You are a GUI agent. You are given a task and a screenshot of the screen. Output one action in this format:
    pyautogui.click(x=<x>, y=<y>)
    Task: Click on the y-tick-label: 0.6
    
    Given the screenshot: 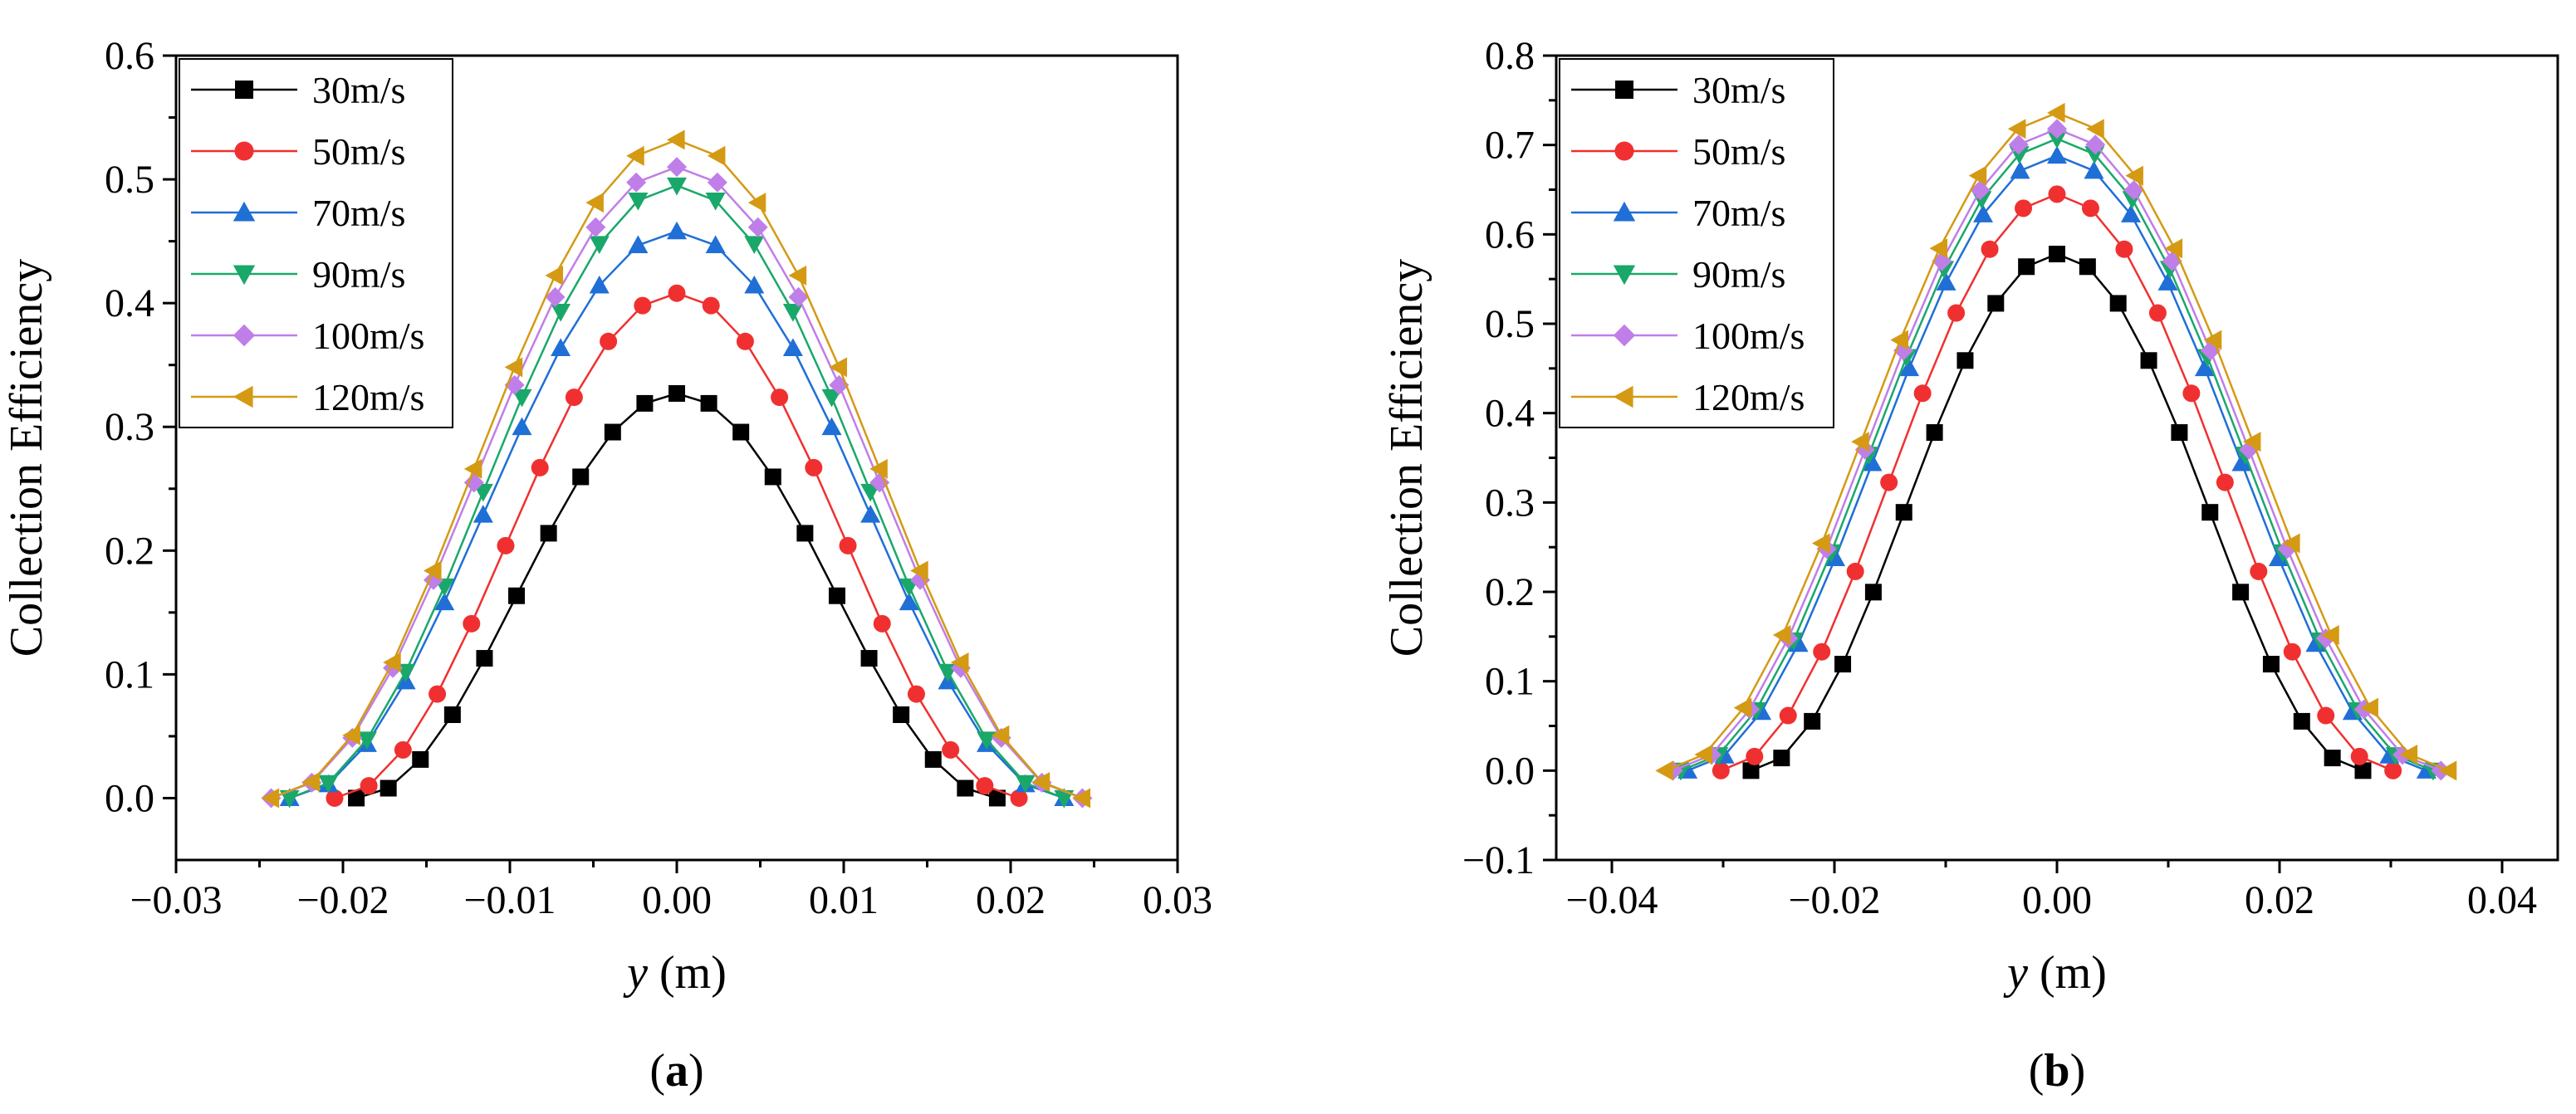 What is the action you would take?
    pyautogui.click(x=130, y=56)
    